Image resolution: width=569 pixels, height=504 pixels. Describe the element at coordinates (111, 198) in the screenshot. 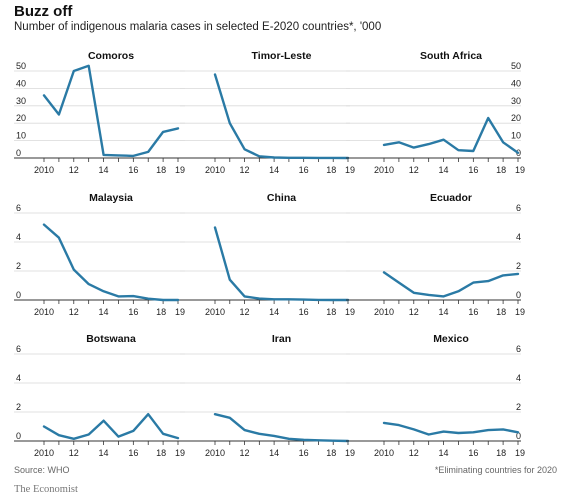

I see `panel-title: Malaysia` at that location.